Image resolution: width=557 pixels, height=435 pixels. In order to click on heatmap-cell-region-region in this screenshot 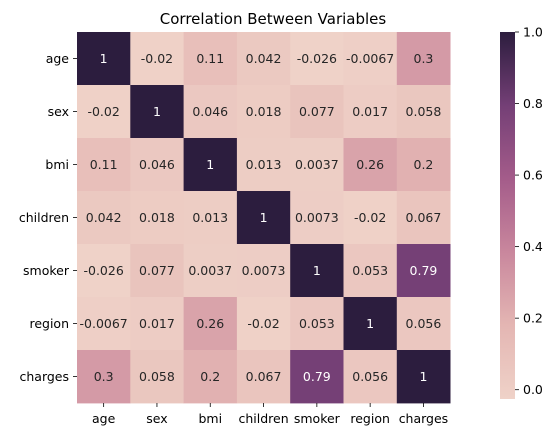, I will do `click(370, 324)`.